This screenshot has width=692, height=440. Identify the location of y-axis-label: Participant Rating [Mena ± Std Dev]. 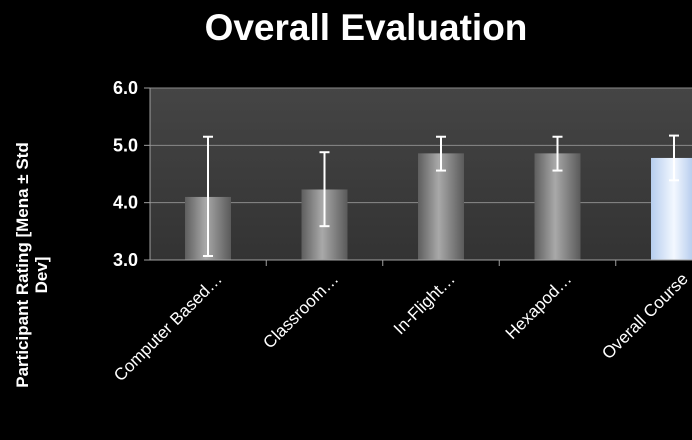
(32, 264).